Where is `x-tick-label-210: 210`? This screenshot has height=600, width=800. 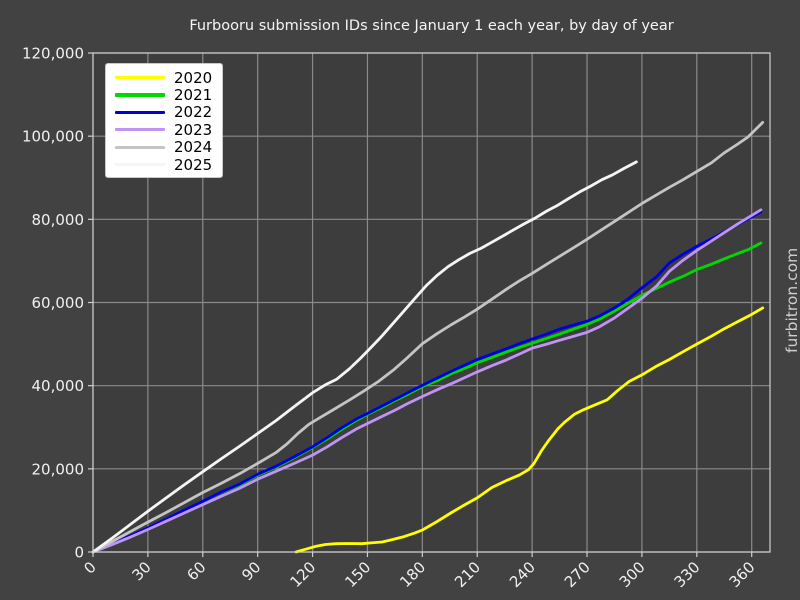 x-tick-label-210: 210 is located at coordinates (467, 574).